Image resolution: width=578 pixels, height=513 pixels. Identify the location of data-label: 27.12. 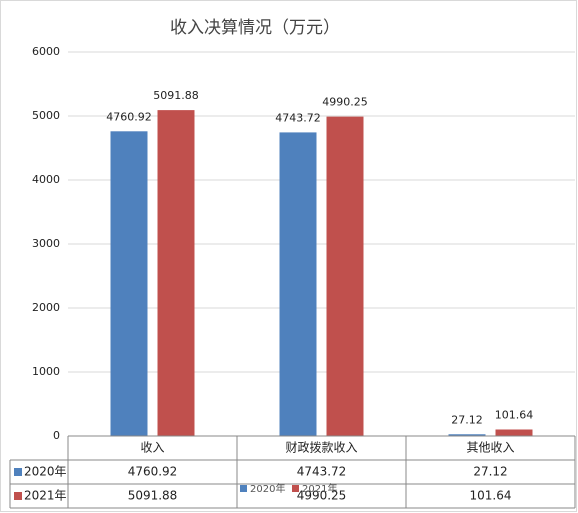
(467, 419).